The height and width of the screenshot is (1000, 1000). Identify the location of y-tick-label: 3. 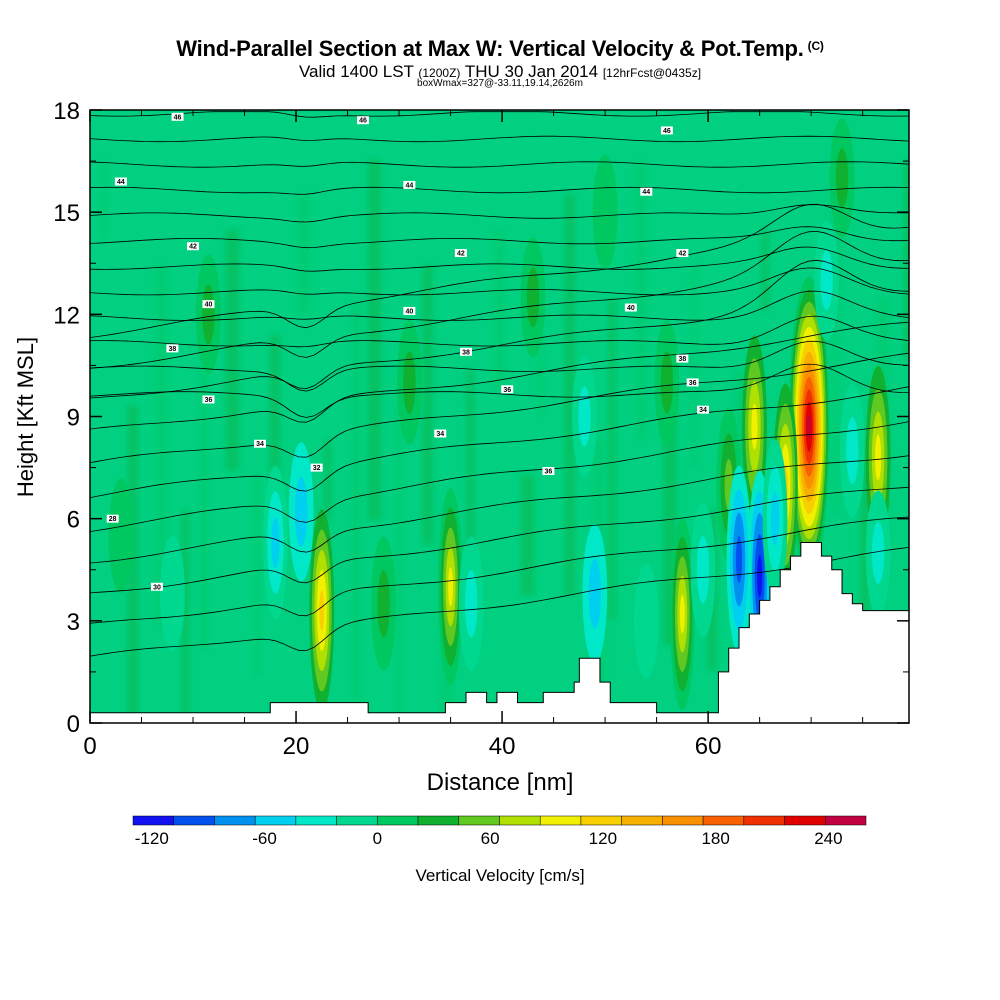
(73, 622).